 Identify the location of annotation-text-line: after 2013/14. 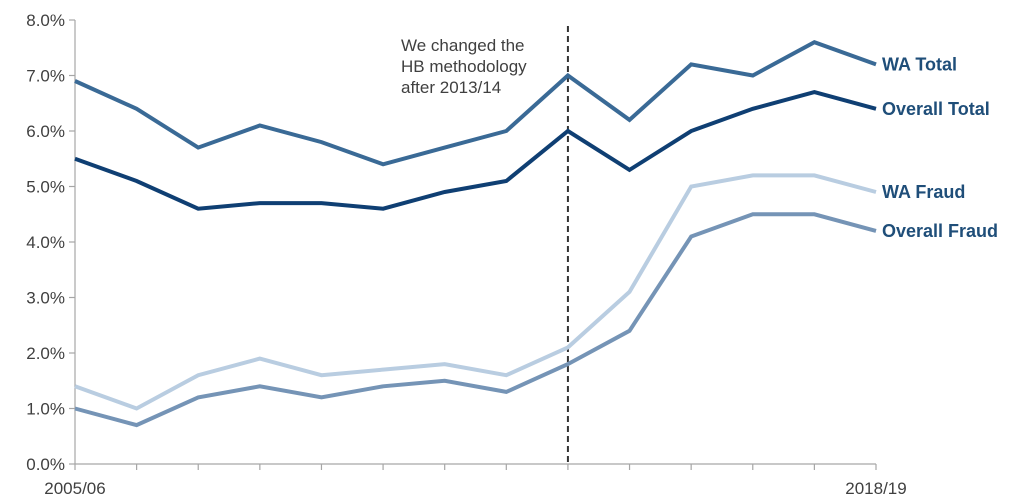
(451, 87).